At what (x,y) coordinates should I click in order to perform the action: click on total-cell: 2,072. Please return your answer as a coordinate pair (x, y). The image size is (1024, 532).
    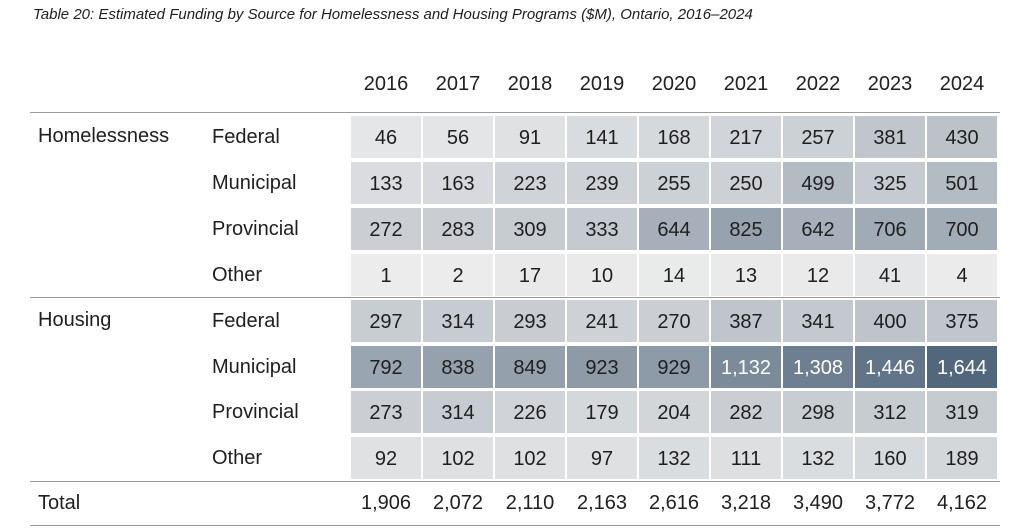
    Looking at the image, I should click on (458, 503).